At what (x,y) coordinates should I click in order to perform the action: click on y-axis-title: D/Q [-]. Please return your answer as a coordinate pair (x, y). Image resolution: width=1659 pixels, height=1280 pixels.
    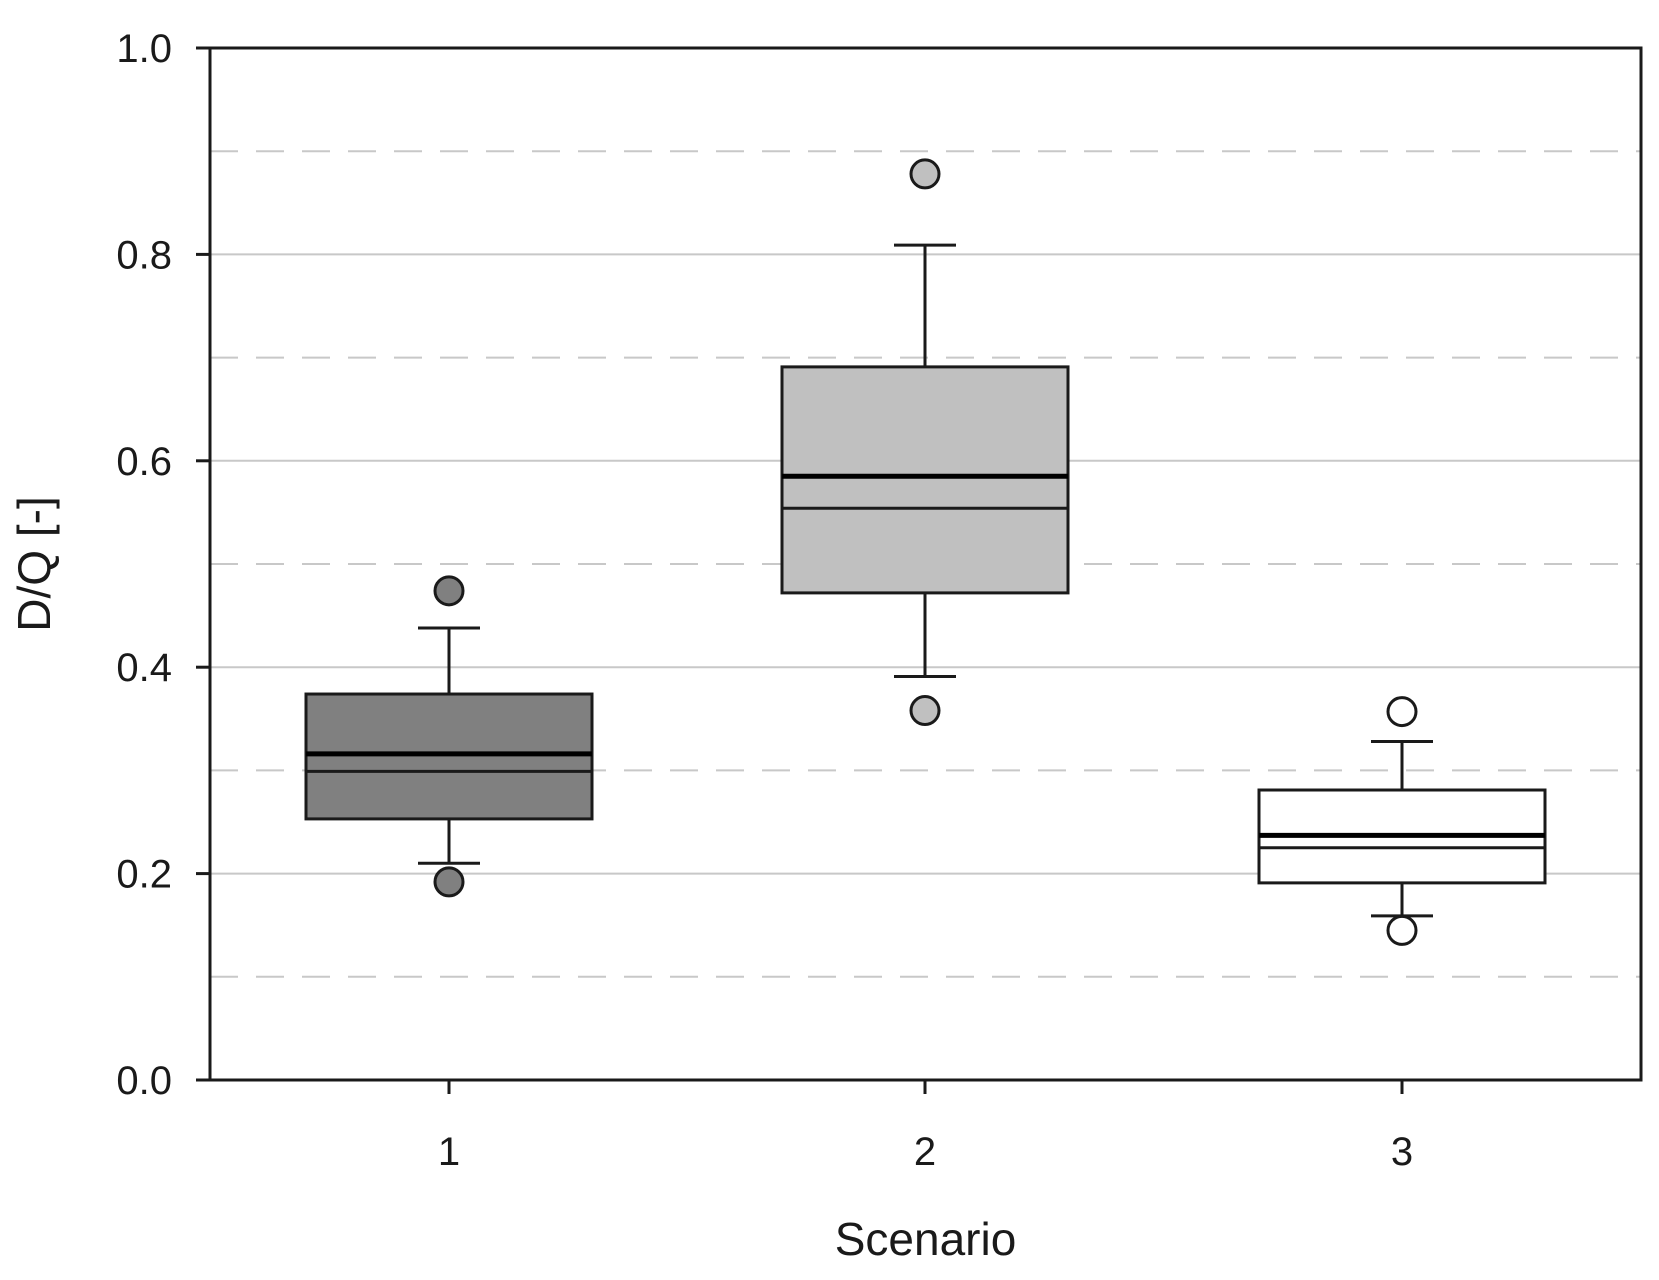
    Looking at the image, I should click on (34, 563).